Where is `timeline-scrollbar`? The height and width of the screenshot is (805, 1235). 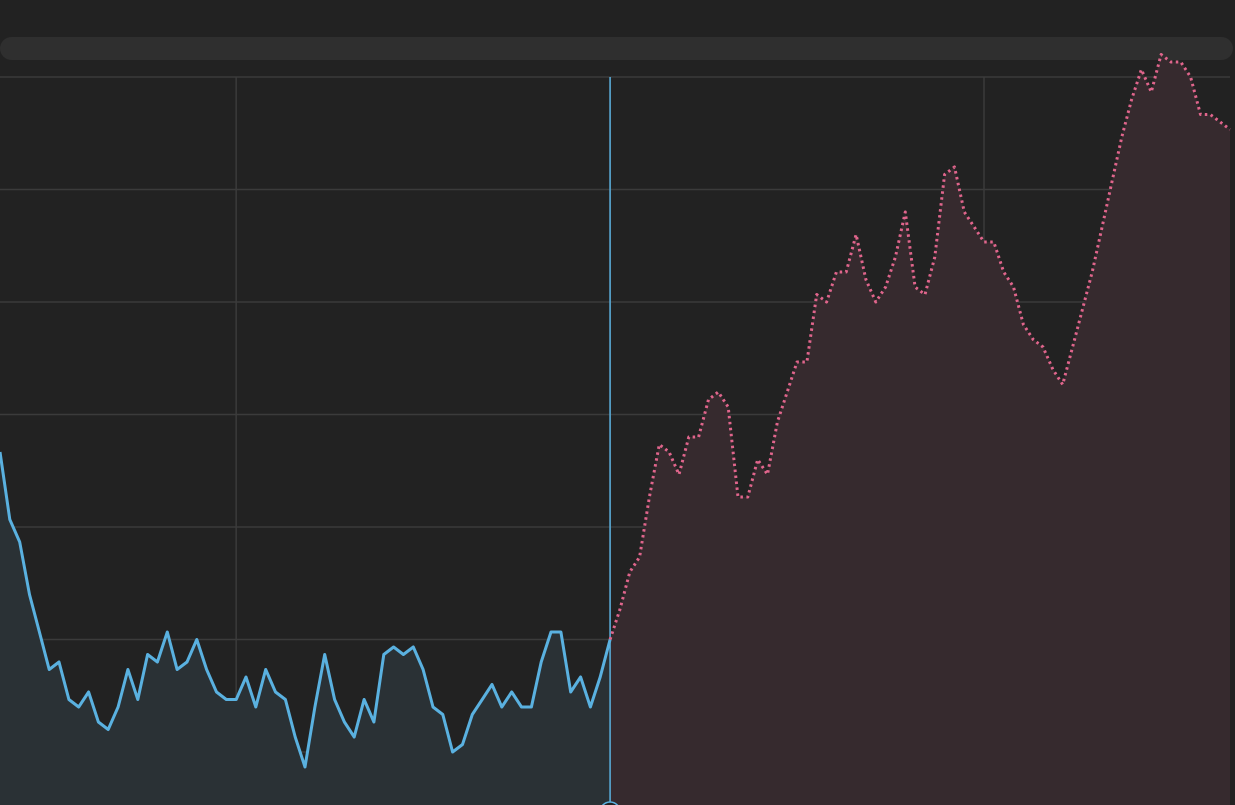
timeline-scrollbar is located at coordinates (616, 48).